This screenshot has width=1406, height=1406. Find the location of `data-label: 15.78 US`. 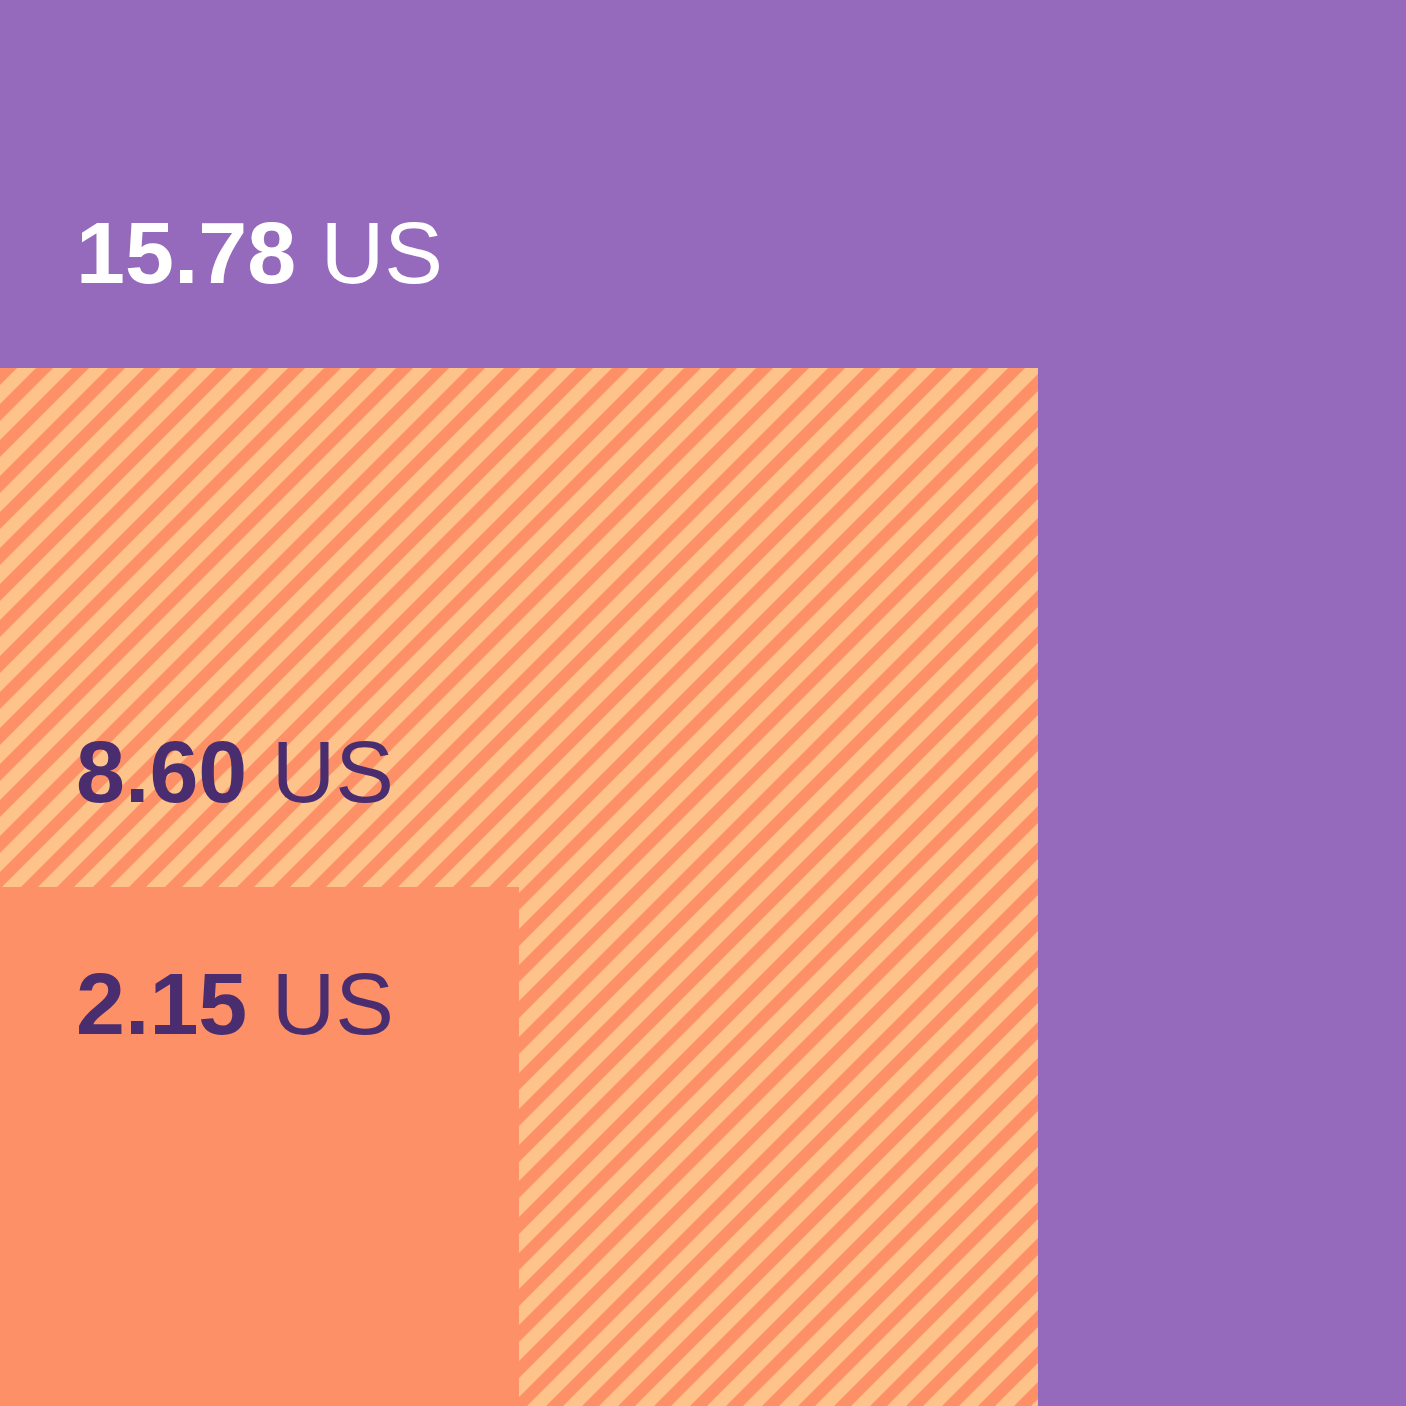

data-label: 15.78 US is located at coordinates (259, 253).